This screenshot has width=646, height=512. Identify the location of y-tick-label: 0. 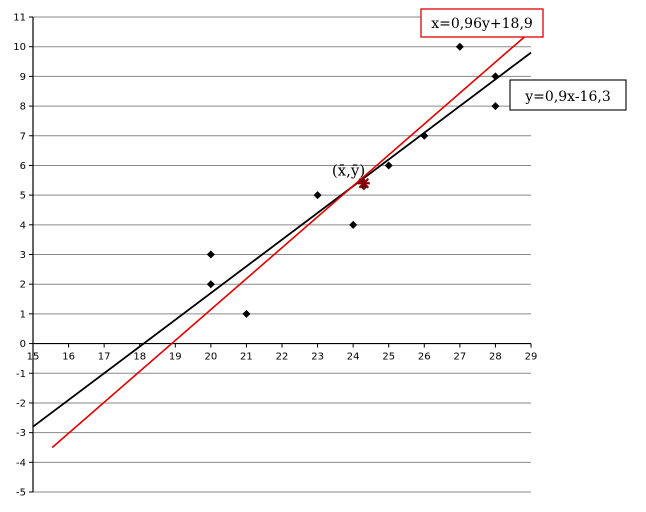
(23, 344).